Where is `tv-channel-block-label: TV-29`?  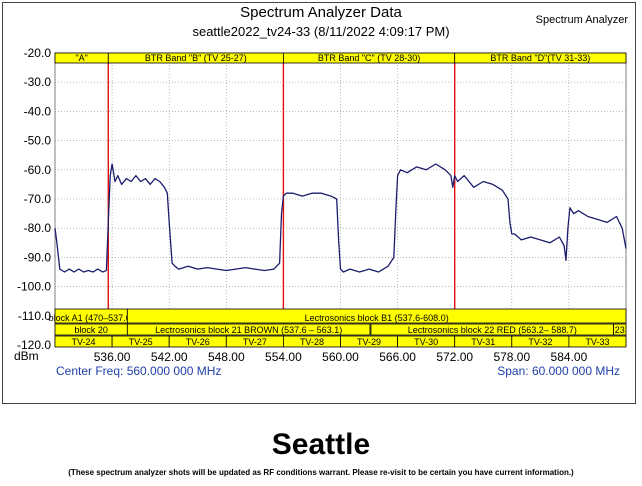 tv-channel-block-label: TV-29 is located at coordinates (369, 342).